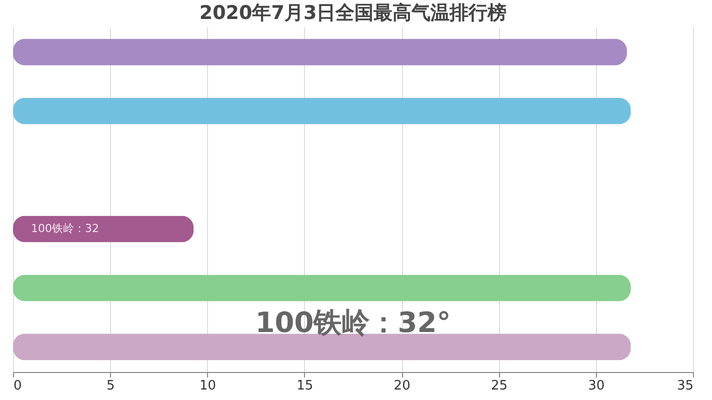 The image size is (712, 400). I want to click on x-tick-label: 25, so click(499, 386).